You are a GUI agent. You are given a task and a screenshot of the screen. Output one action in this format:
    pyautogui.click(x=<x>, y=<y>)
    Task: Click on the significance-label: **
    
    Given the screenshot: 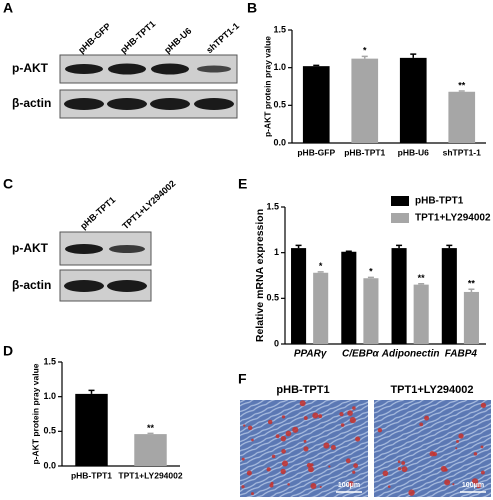 What is the action you would take?
    pyautogui.click(x=422, y=278)
    